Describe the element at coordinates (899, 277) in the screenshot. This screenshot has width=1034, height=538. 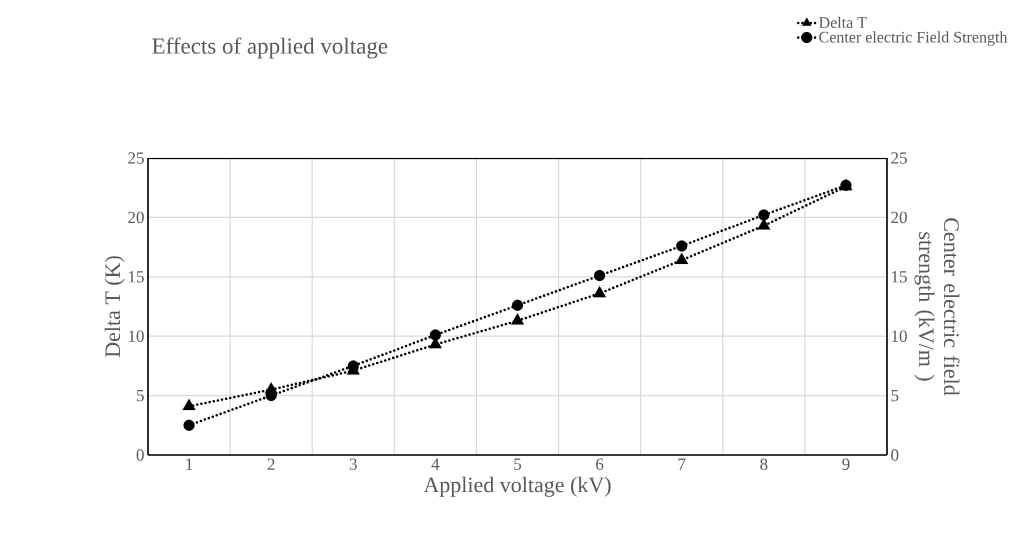
I see `y2-tick-label: 15` at that location.